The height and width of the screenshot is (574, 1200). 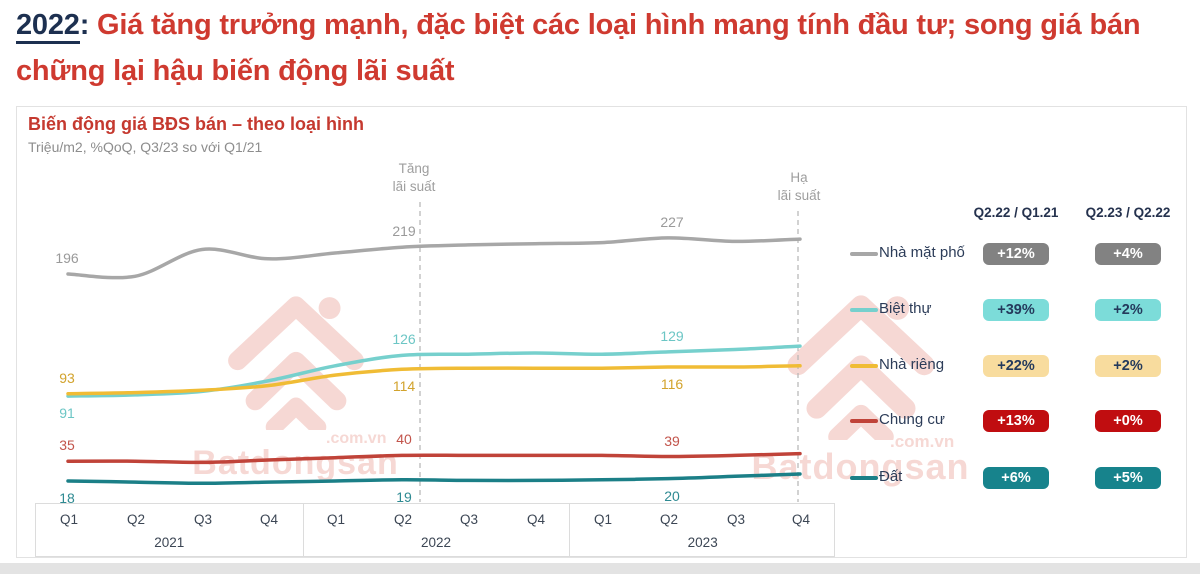 What do you see at coordinates (1128, 421) in the screenshot?
I see `change-badge: +0%` at bounding box center [1128, 421].